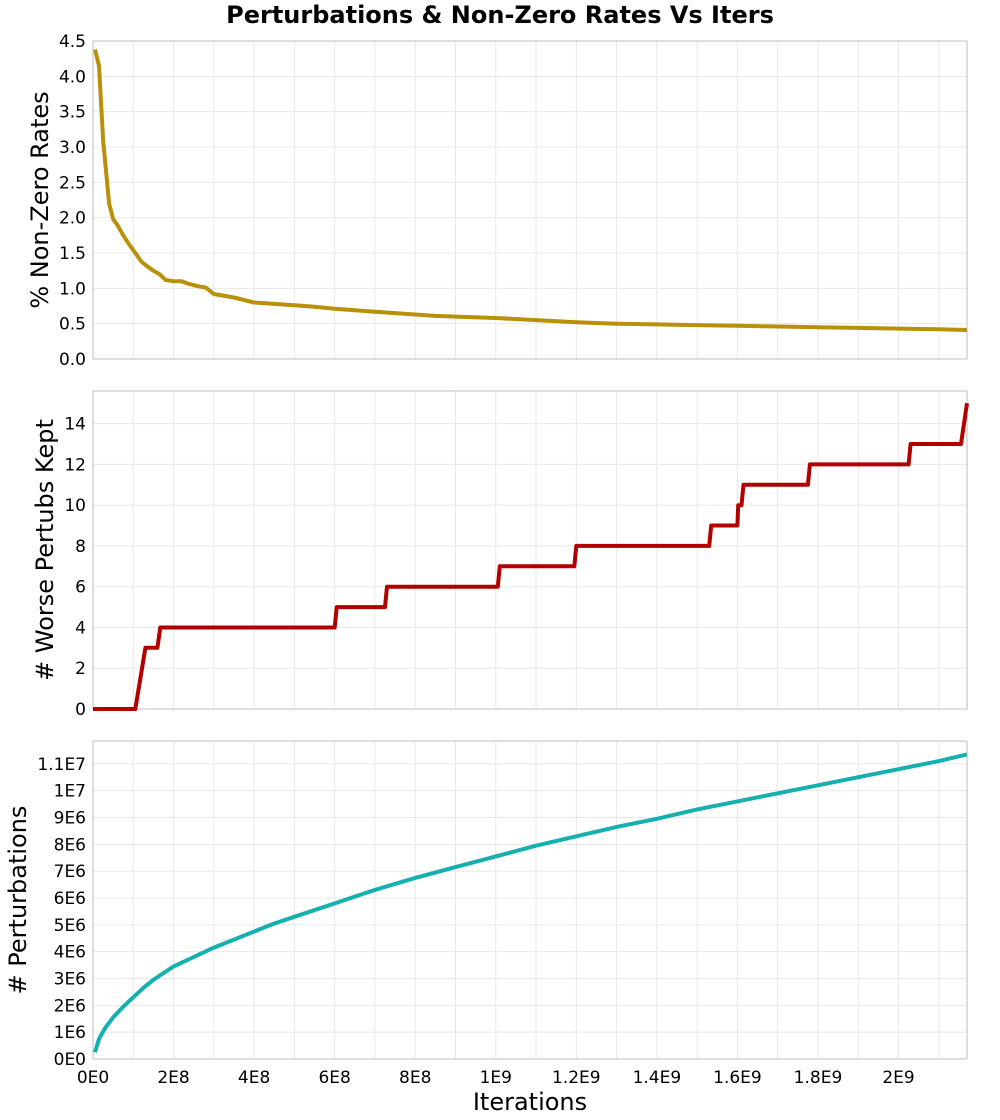 This screenshot has height=1120, width=1000. Describe the element at coordinates (70, 953) in the screenshot. I see `perturbations-y-tick-label: 4E6` at that location.